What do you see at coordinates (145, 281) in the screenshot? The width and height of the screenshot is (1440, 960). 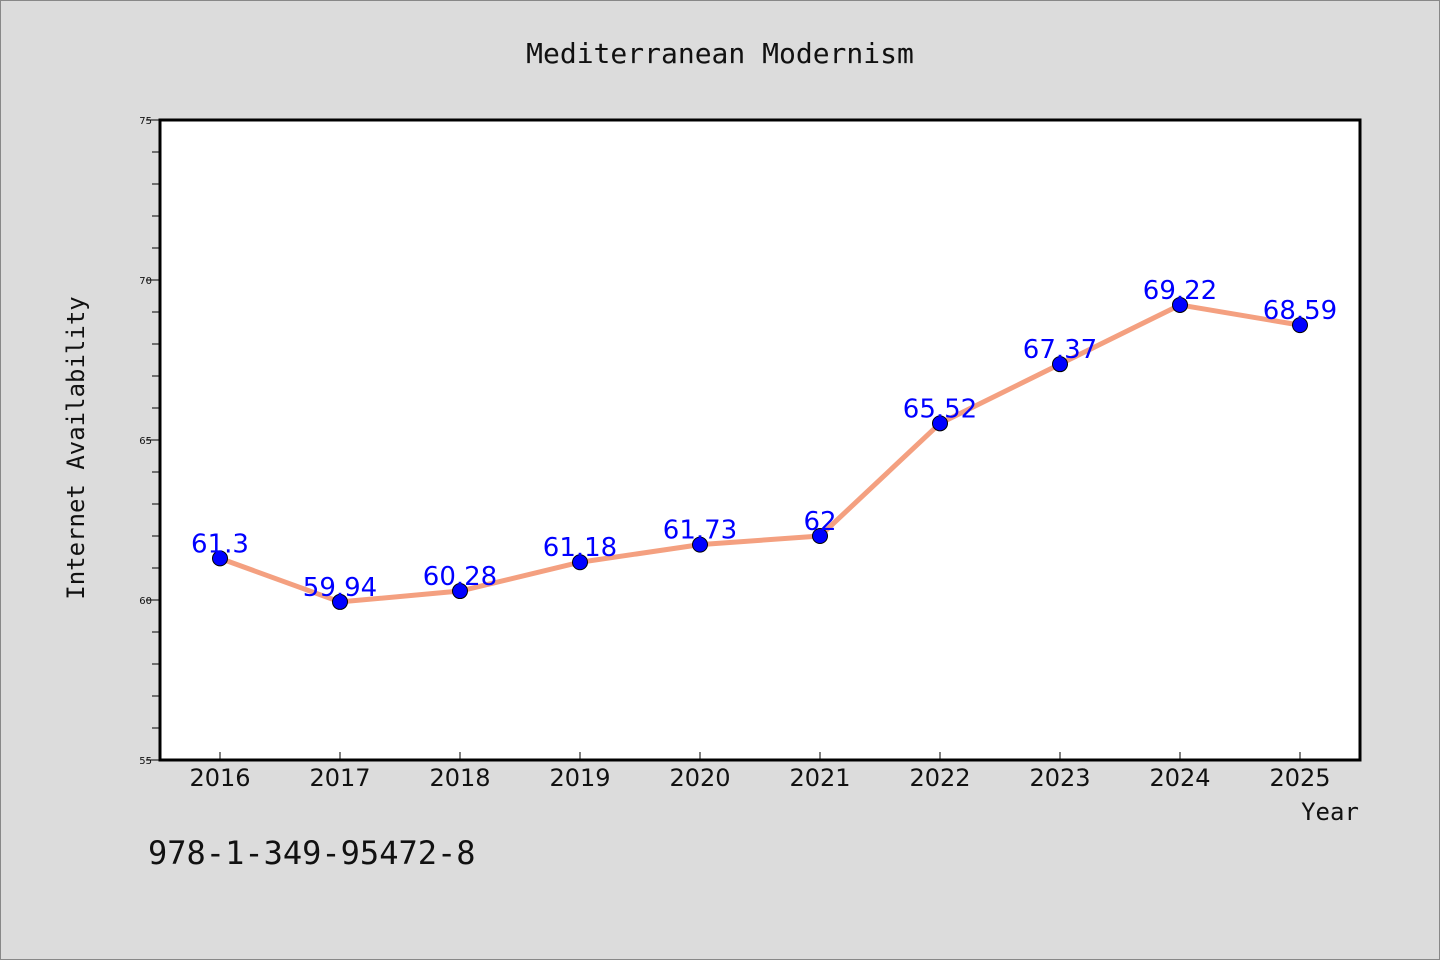 I see `y-tick-label: 70` at bounding box center [145, 281].